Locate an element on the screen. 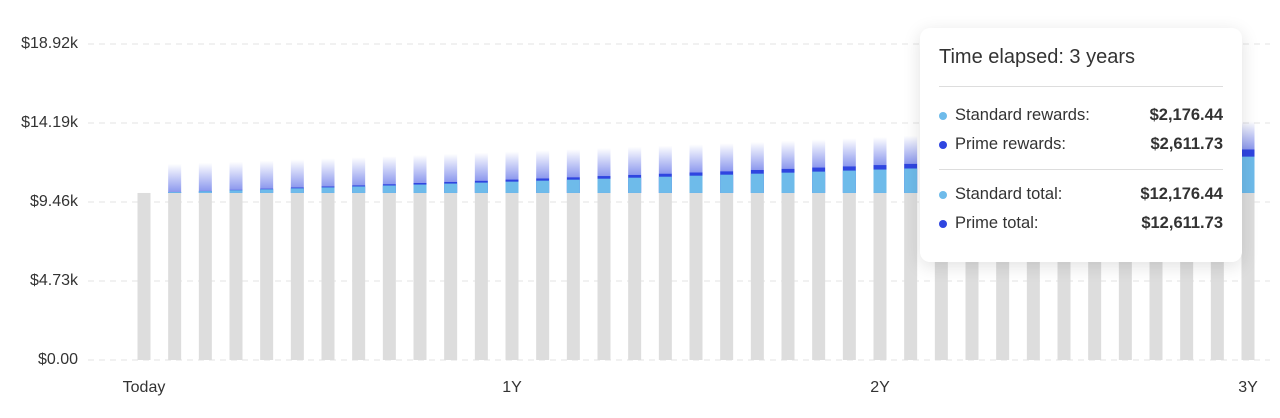  tooltip-row: Prime total: $12,611.73 is located at coordinates (1081, 223).